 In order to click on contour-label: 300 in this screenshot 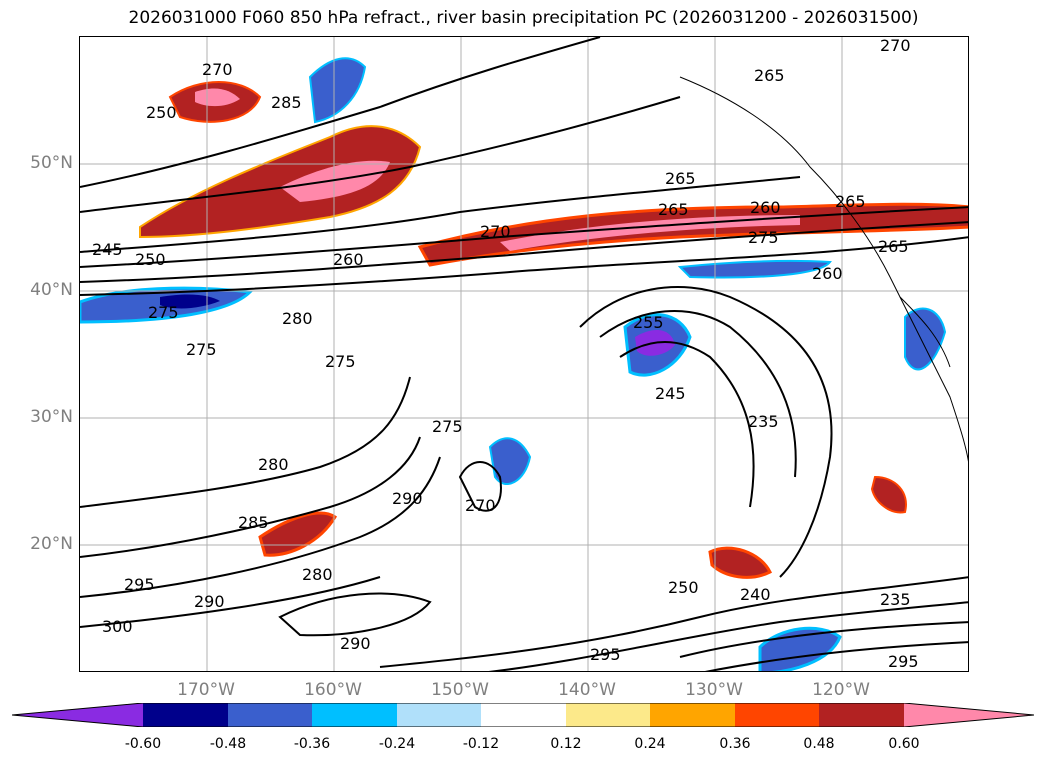, I will do `click(117, 626)`.